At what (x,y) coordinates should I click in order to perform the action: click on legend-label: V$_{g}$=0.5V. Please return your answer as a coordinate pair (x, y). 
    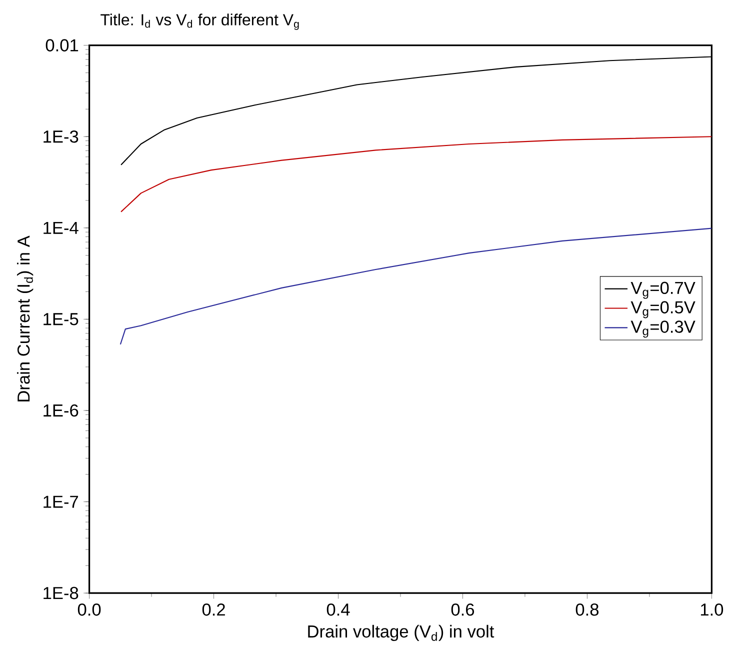
    Looking at the image, I should click on (663, 309).